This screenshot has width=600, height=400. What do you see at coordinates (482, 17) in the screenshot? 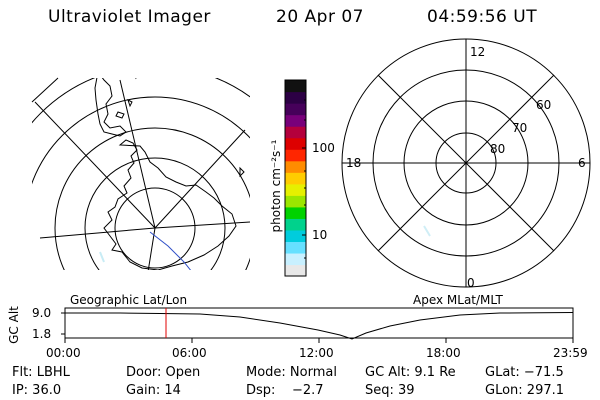
I see `observation-time: 04:59:56 UT` at bounding box center [482, 17].